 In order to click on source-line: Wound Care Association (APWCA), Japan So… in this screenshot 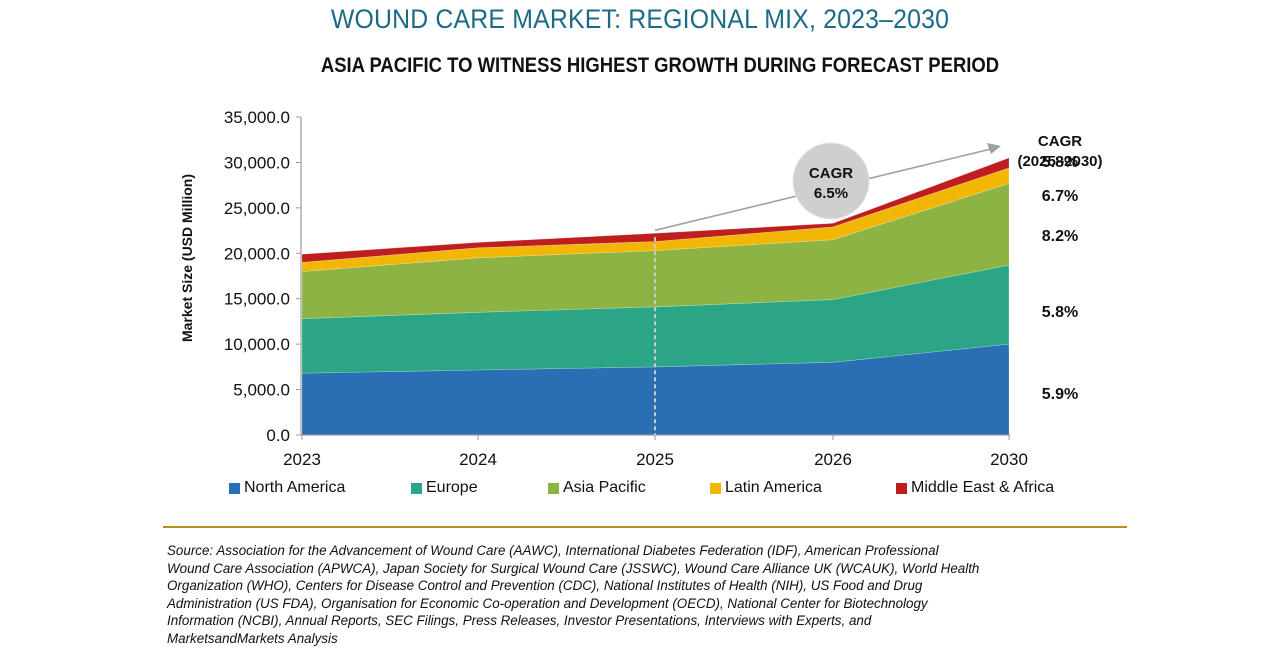, I will do `click(573, 568)`.